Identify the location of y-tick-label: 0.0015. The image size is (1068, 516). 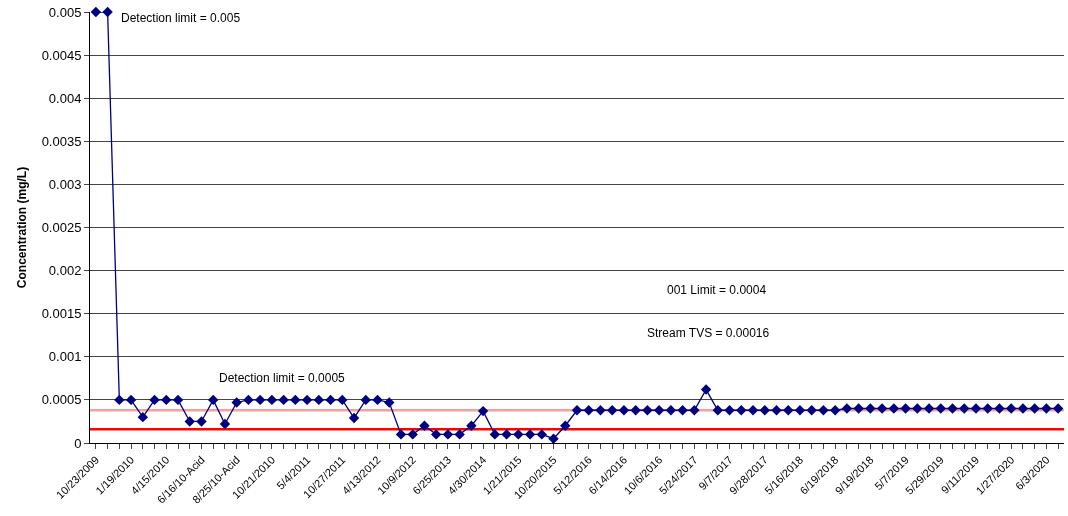
(61, 314).